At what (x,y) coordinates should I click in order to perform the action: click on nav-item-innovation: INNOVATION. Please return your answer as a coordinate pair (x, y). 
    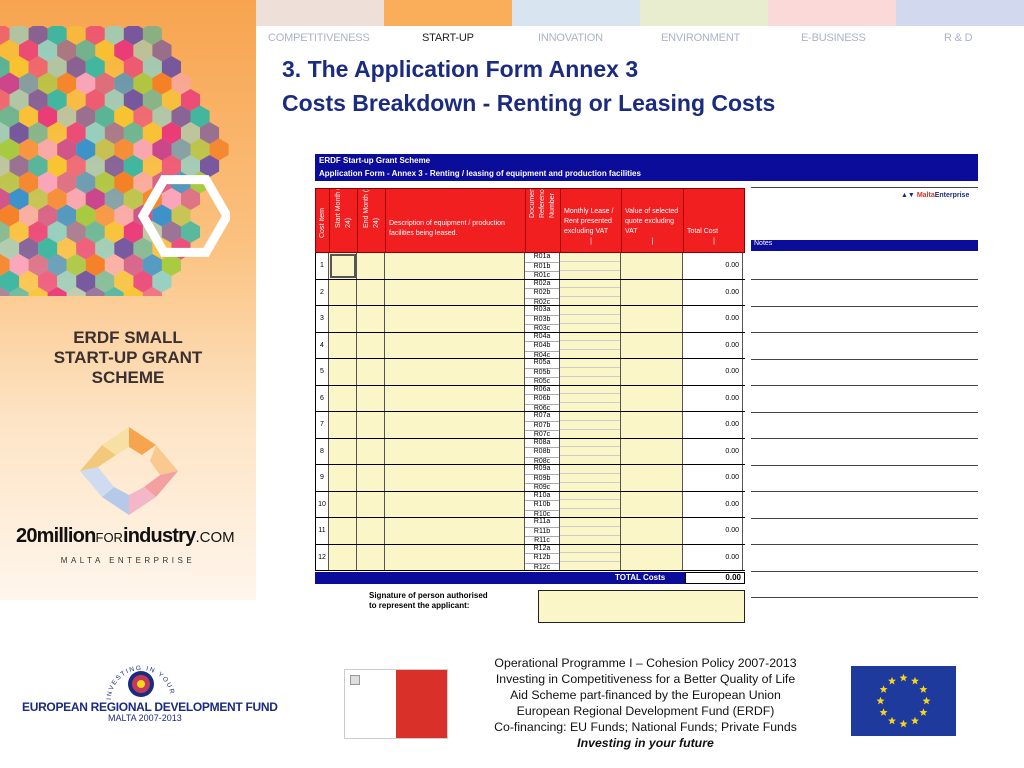
    Looking at the image, I should click on (570, 38).